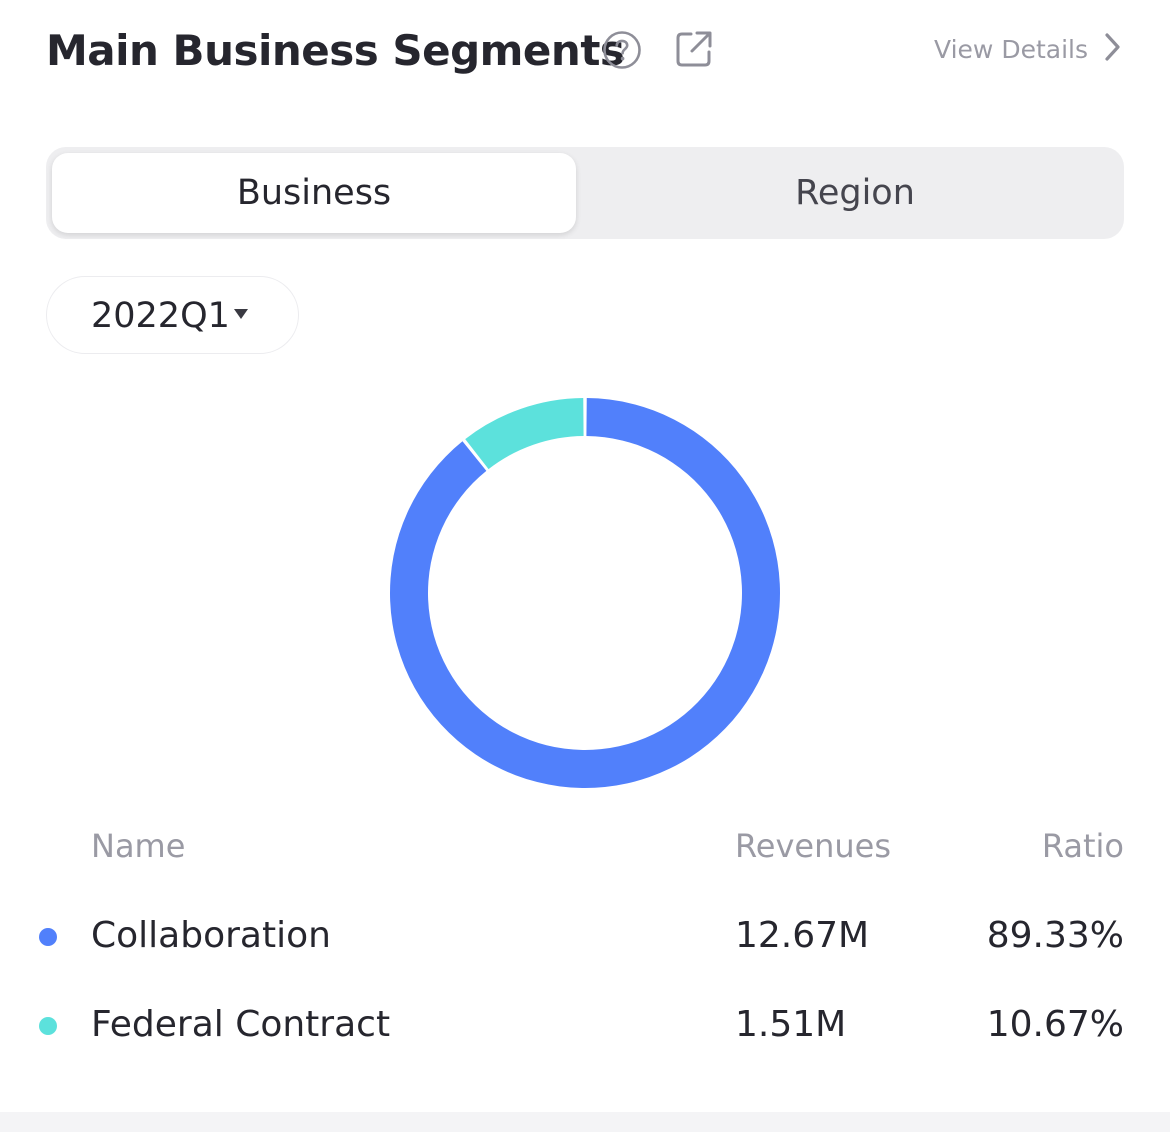 This screenshot has height=1132, width=1170. Describe the element at coordinates (585, 193) in the screenshot. I see `segment-tabs: Business Region` at that location.